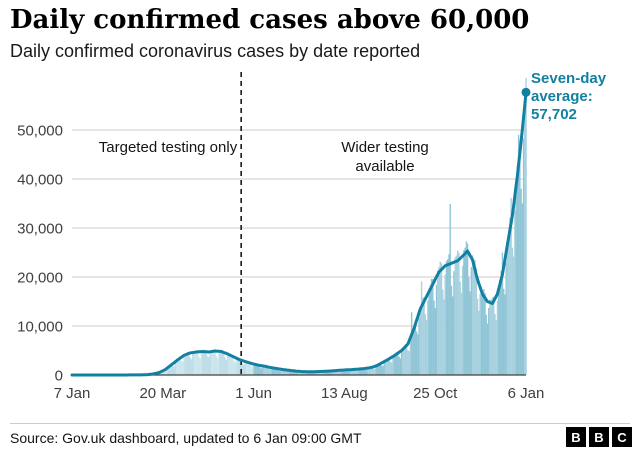  What do you see at coordinates (253, 393) in the screenshot?
I see `svg-text: 1 Jun` at bounding box center [253, 393].